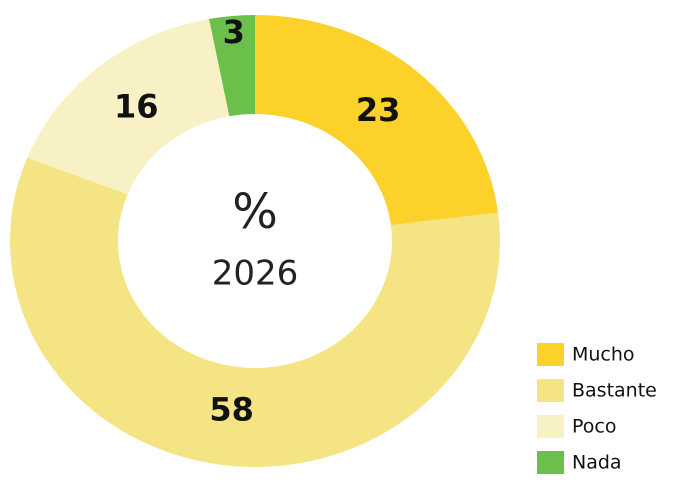  Describe the element at coordinates (231, 409) in the screenshot. I see `value-label: 58` at that location.